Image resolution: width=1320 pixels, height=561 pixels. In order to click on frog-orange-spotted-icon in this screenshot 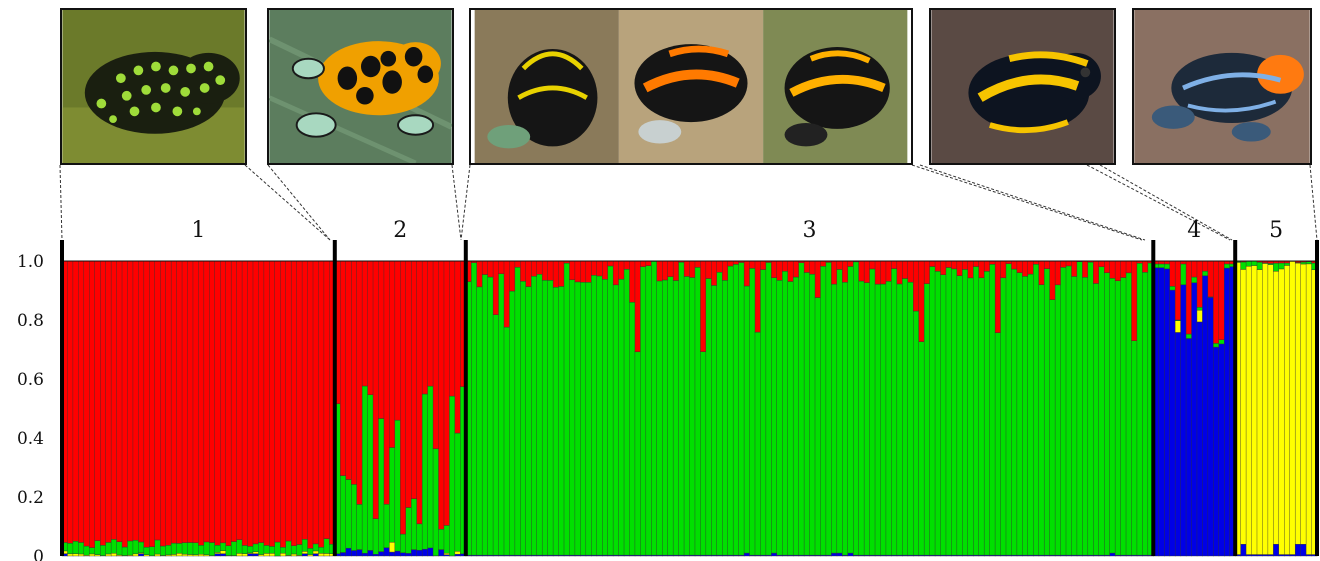, I will do `click(360, 86)`.